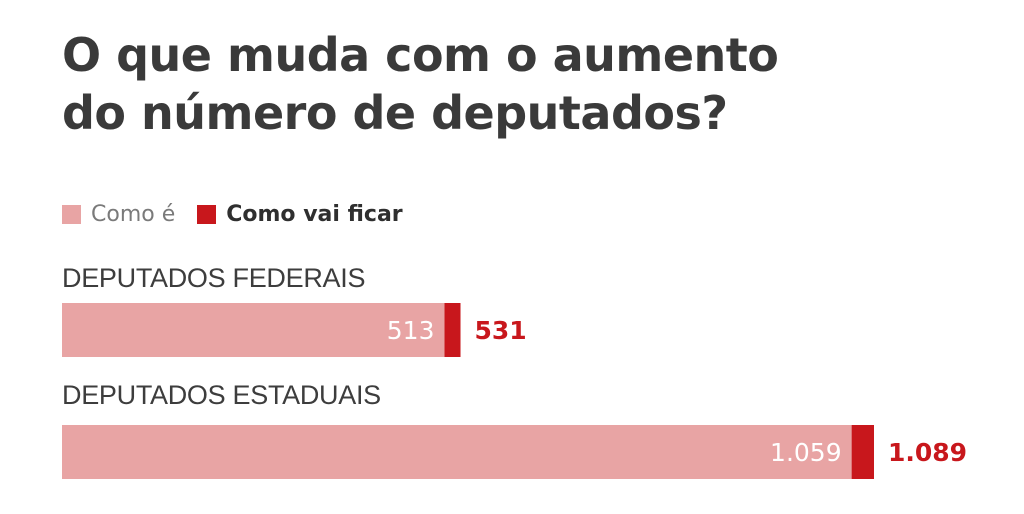 The image size is (1024, 514). What do you see at coordinates (214, 278) in the screenshot?
I see `category-label-federais: DEPUTADOS FEDERAIS` at bounding box center [214, 278].